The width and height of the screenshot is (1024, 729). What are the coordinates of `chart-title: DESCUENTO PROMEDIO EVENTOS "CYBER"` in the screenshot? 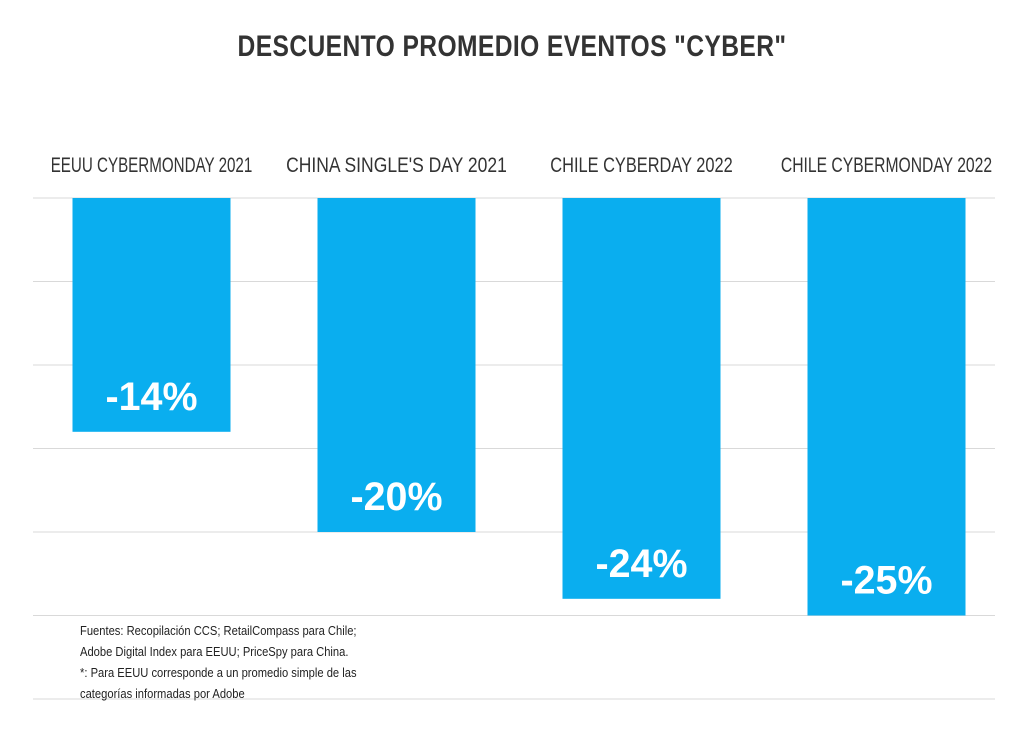 It's located at (512, 46).